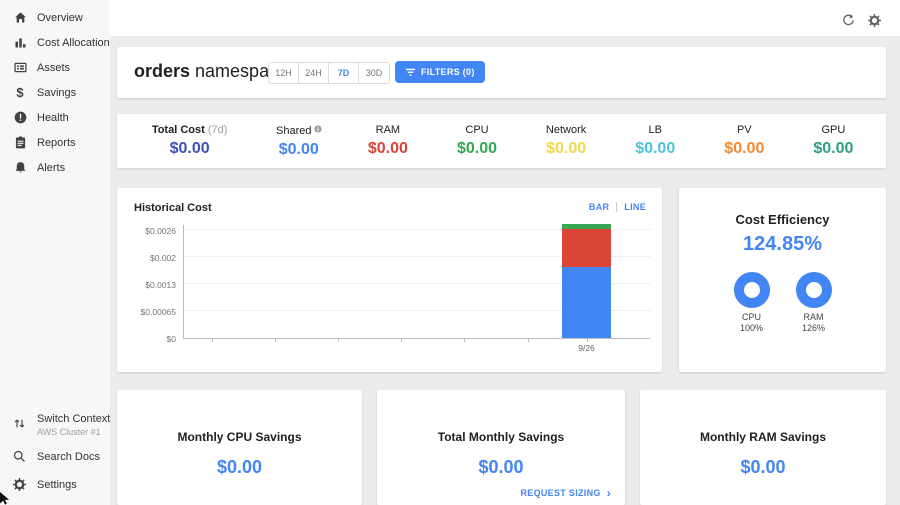 The width and height of the screenshot is (900, 505). I want to click on stat-label: Shared, so click(294, 130).